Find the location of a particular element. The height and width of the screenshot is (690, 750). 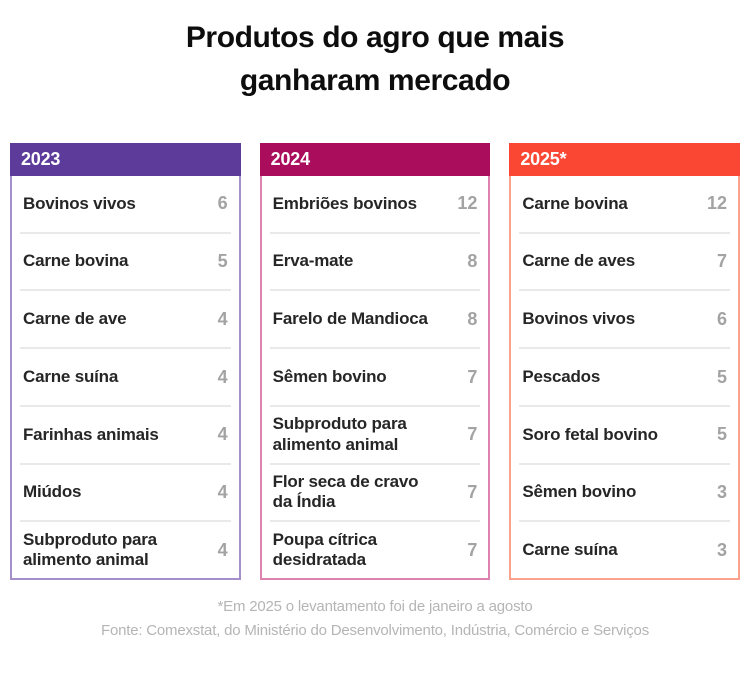

product-row: Soro fetal bovino 5 is located at coordinates (625, 436).